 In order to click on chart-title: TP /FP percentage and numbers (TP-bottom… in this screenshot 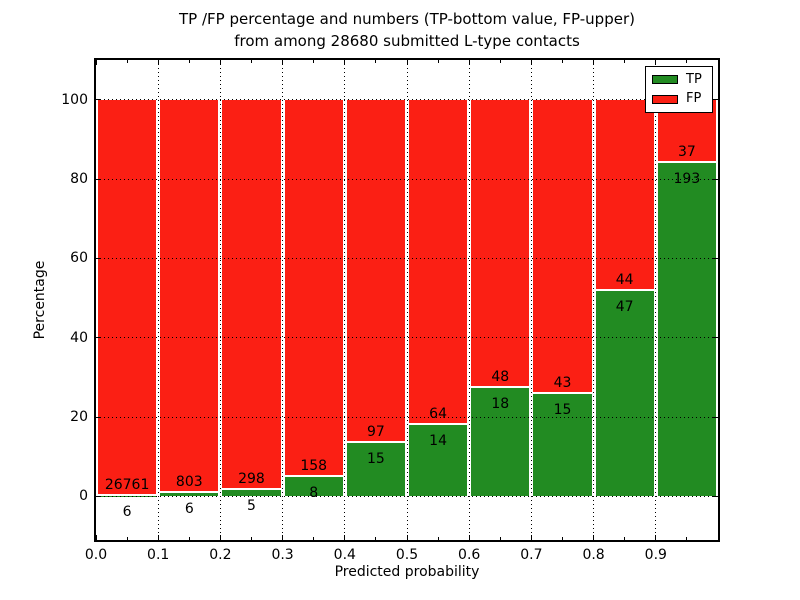, I will do `click(407, 30)`.